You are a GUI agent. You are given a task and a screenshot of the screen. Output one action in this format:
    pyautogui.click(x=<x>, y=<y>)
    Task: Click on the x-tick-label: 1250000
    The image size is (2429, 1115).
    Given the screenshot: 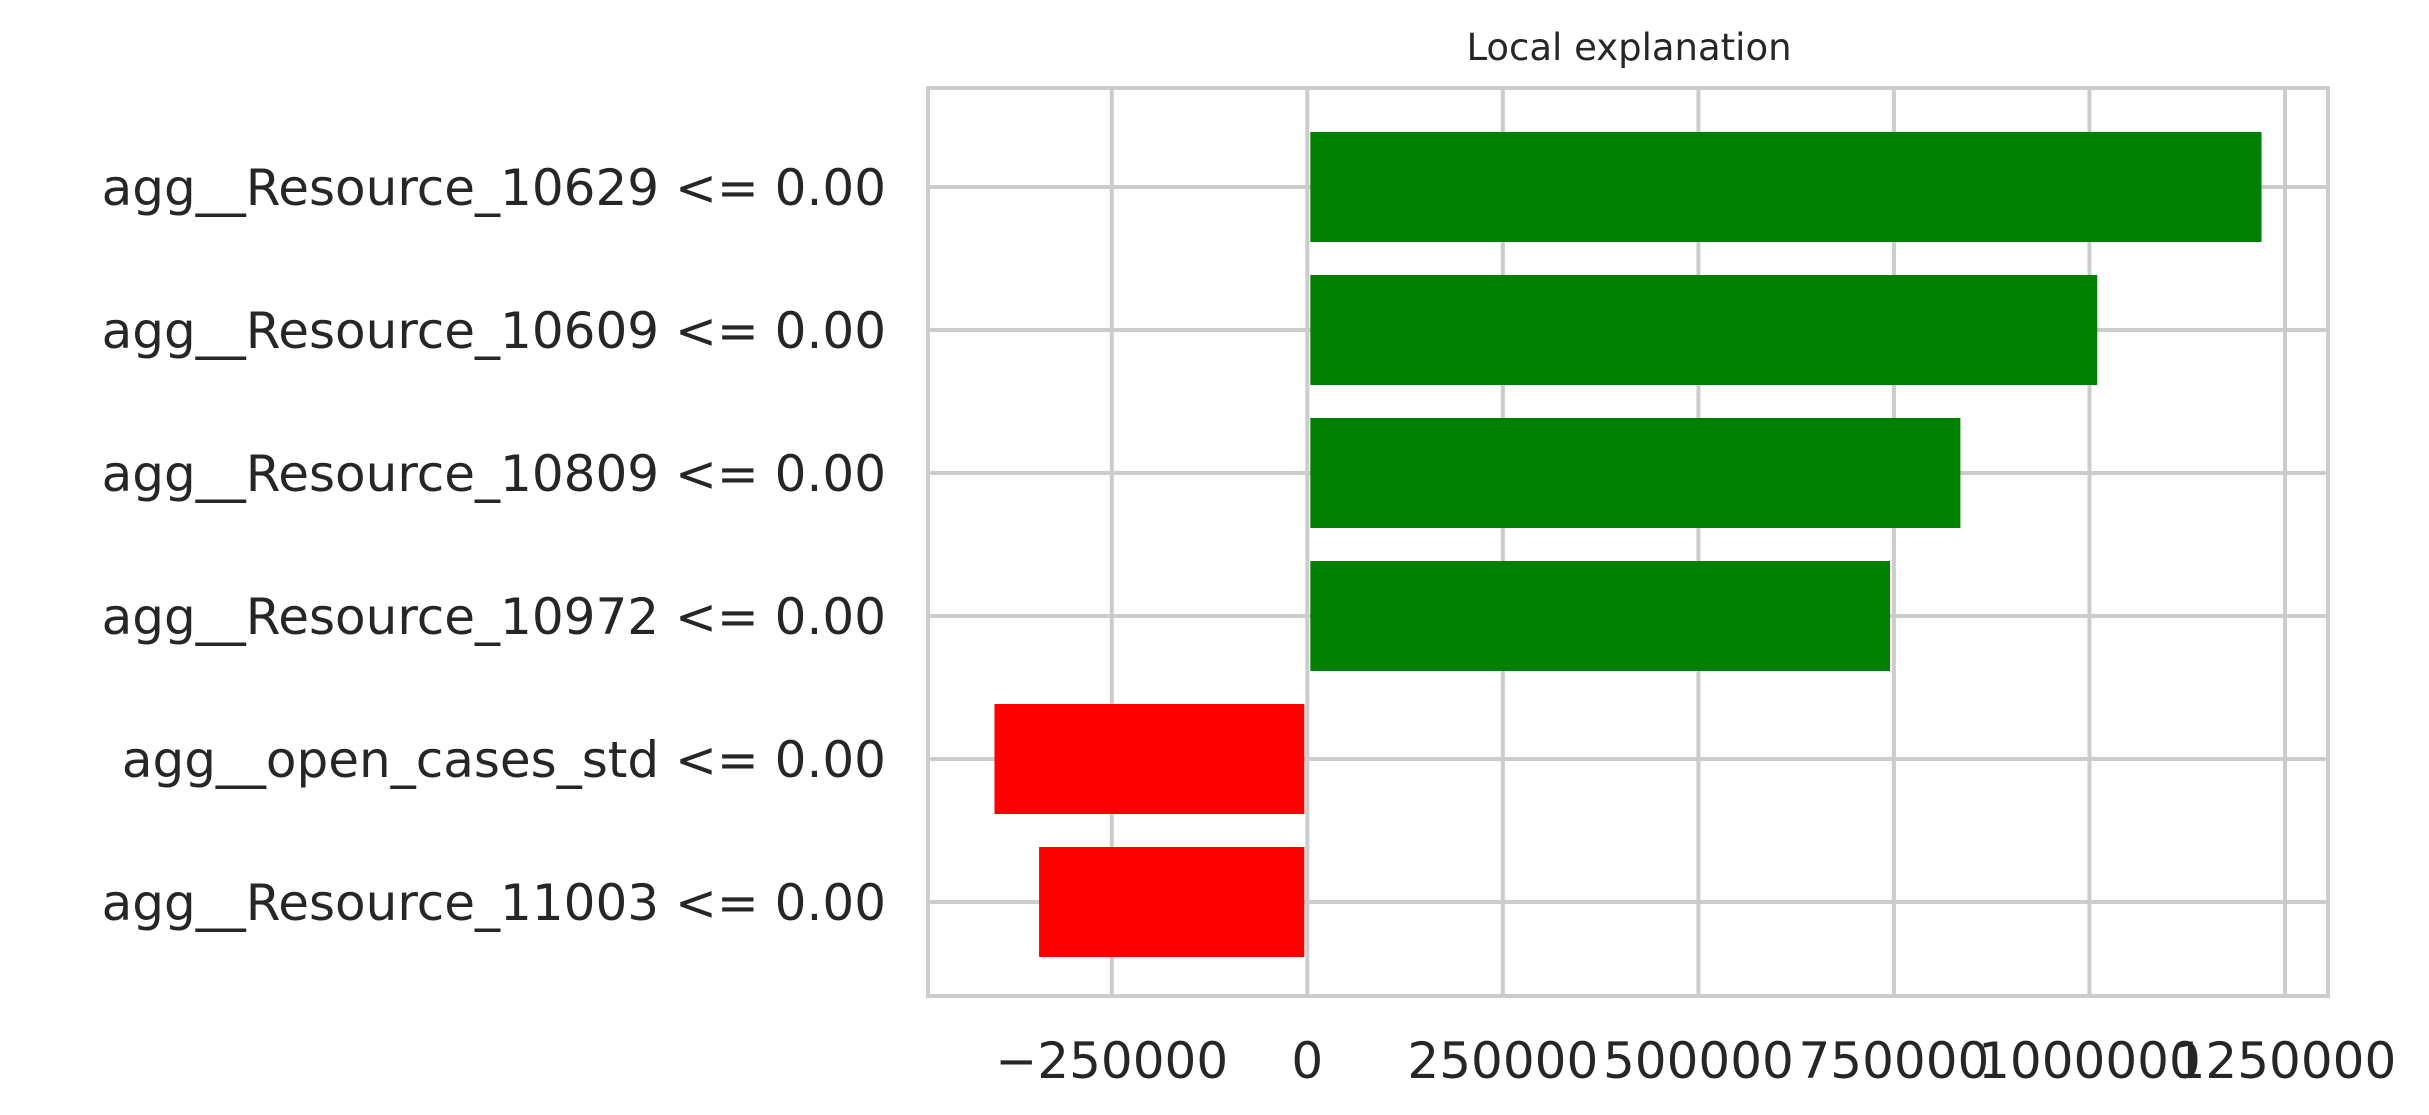 What is the action you would take?
    pyautogui.click(x=2285, y=1061)
    